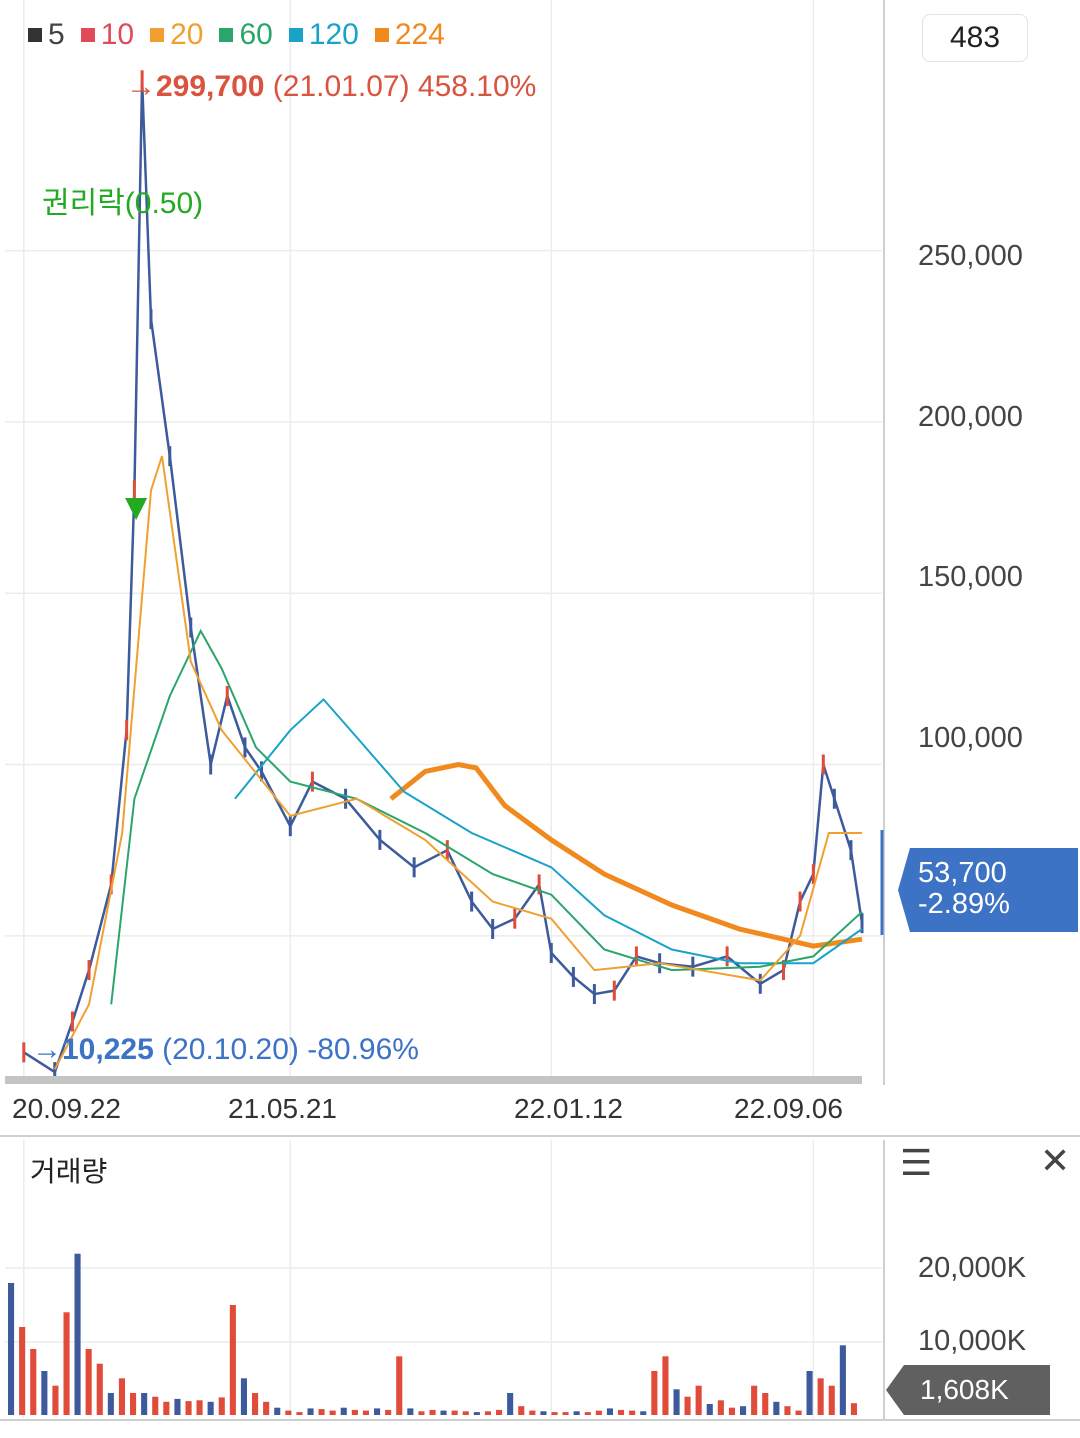 The height and width of the screenshot is (1438, 1080). I want to click on legend-label: 224, so click(419, 34).